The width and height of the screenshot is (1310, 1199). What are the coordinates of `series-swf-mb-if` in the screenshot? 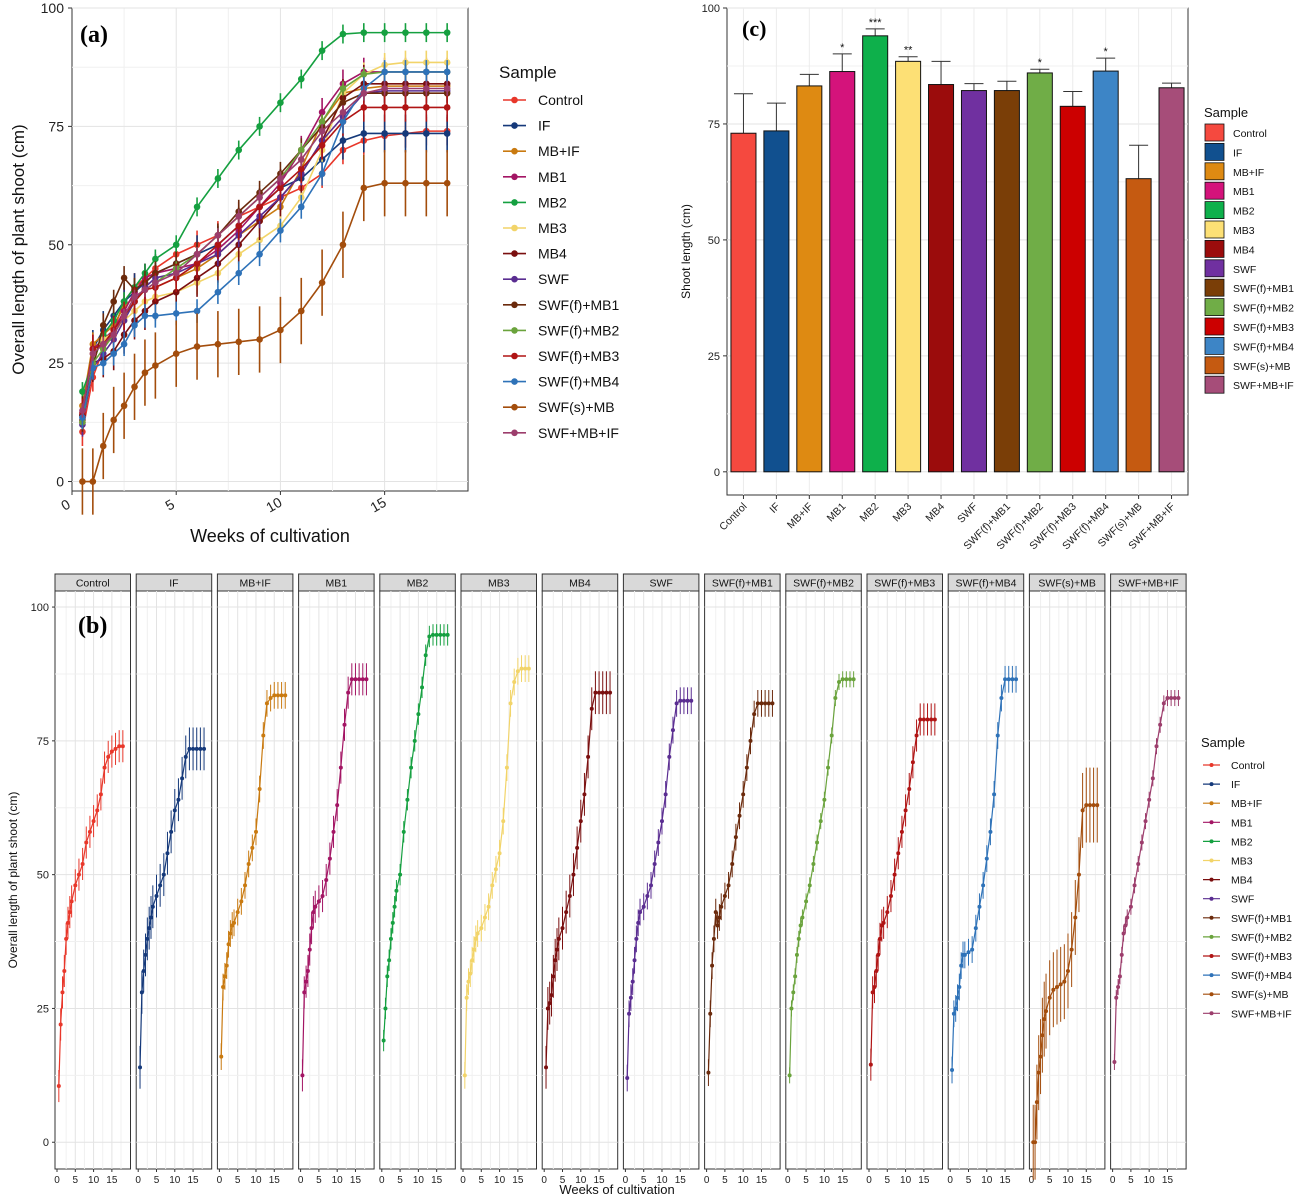 It's located at (1146, 880).